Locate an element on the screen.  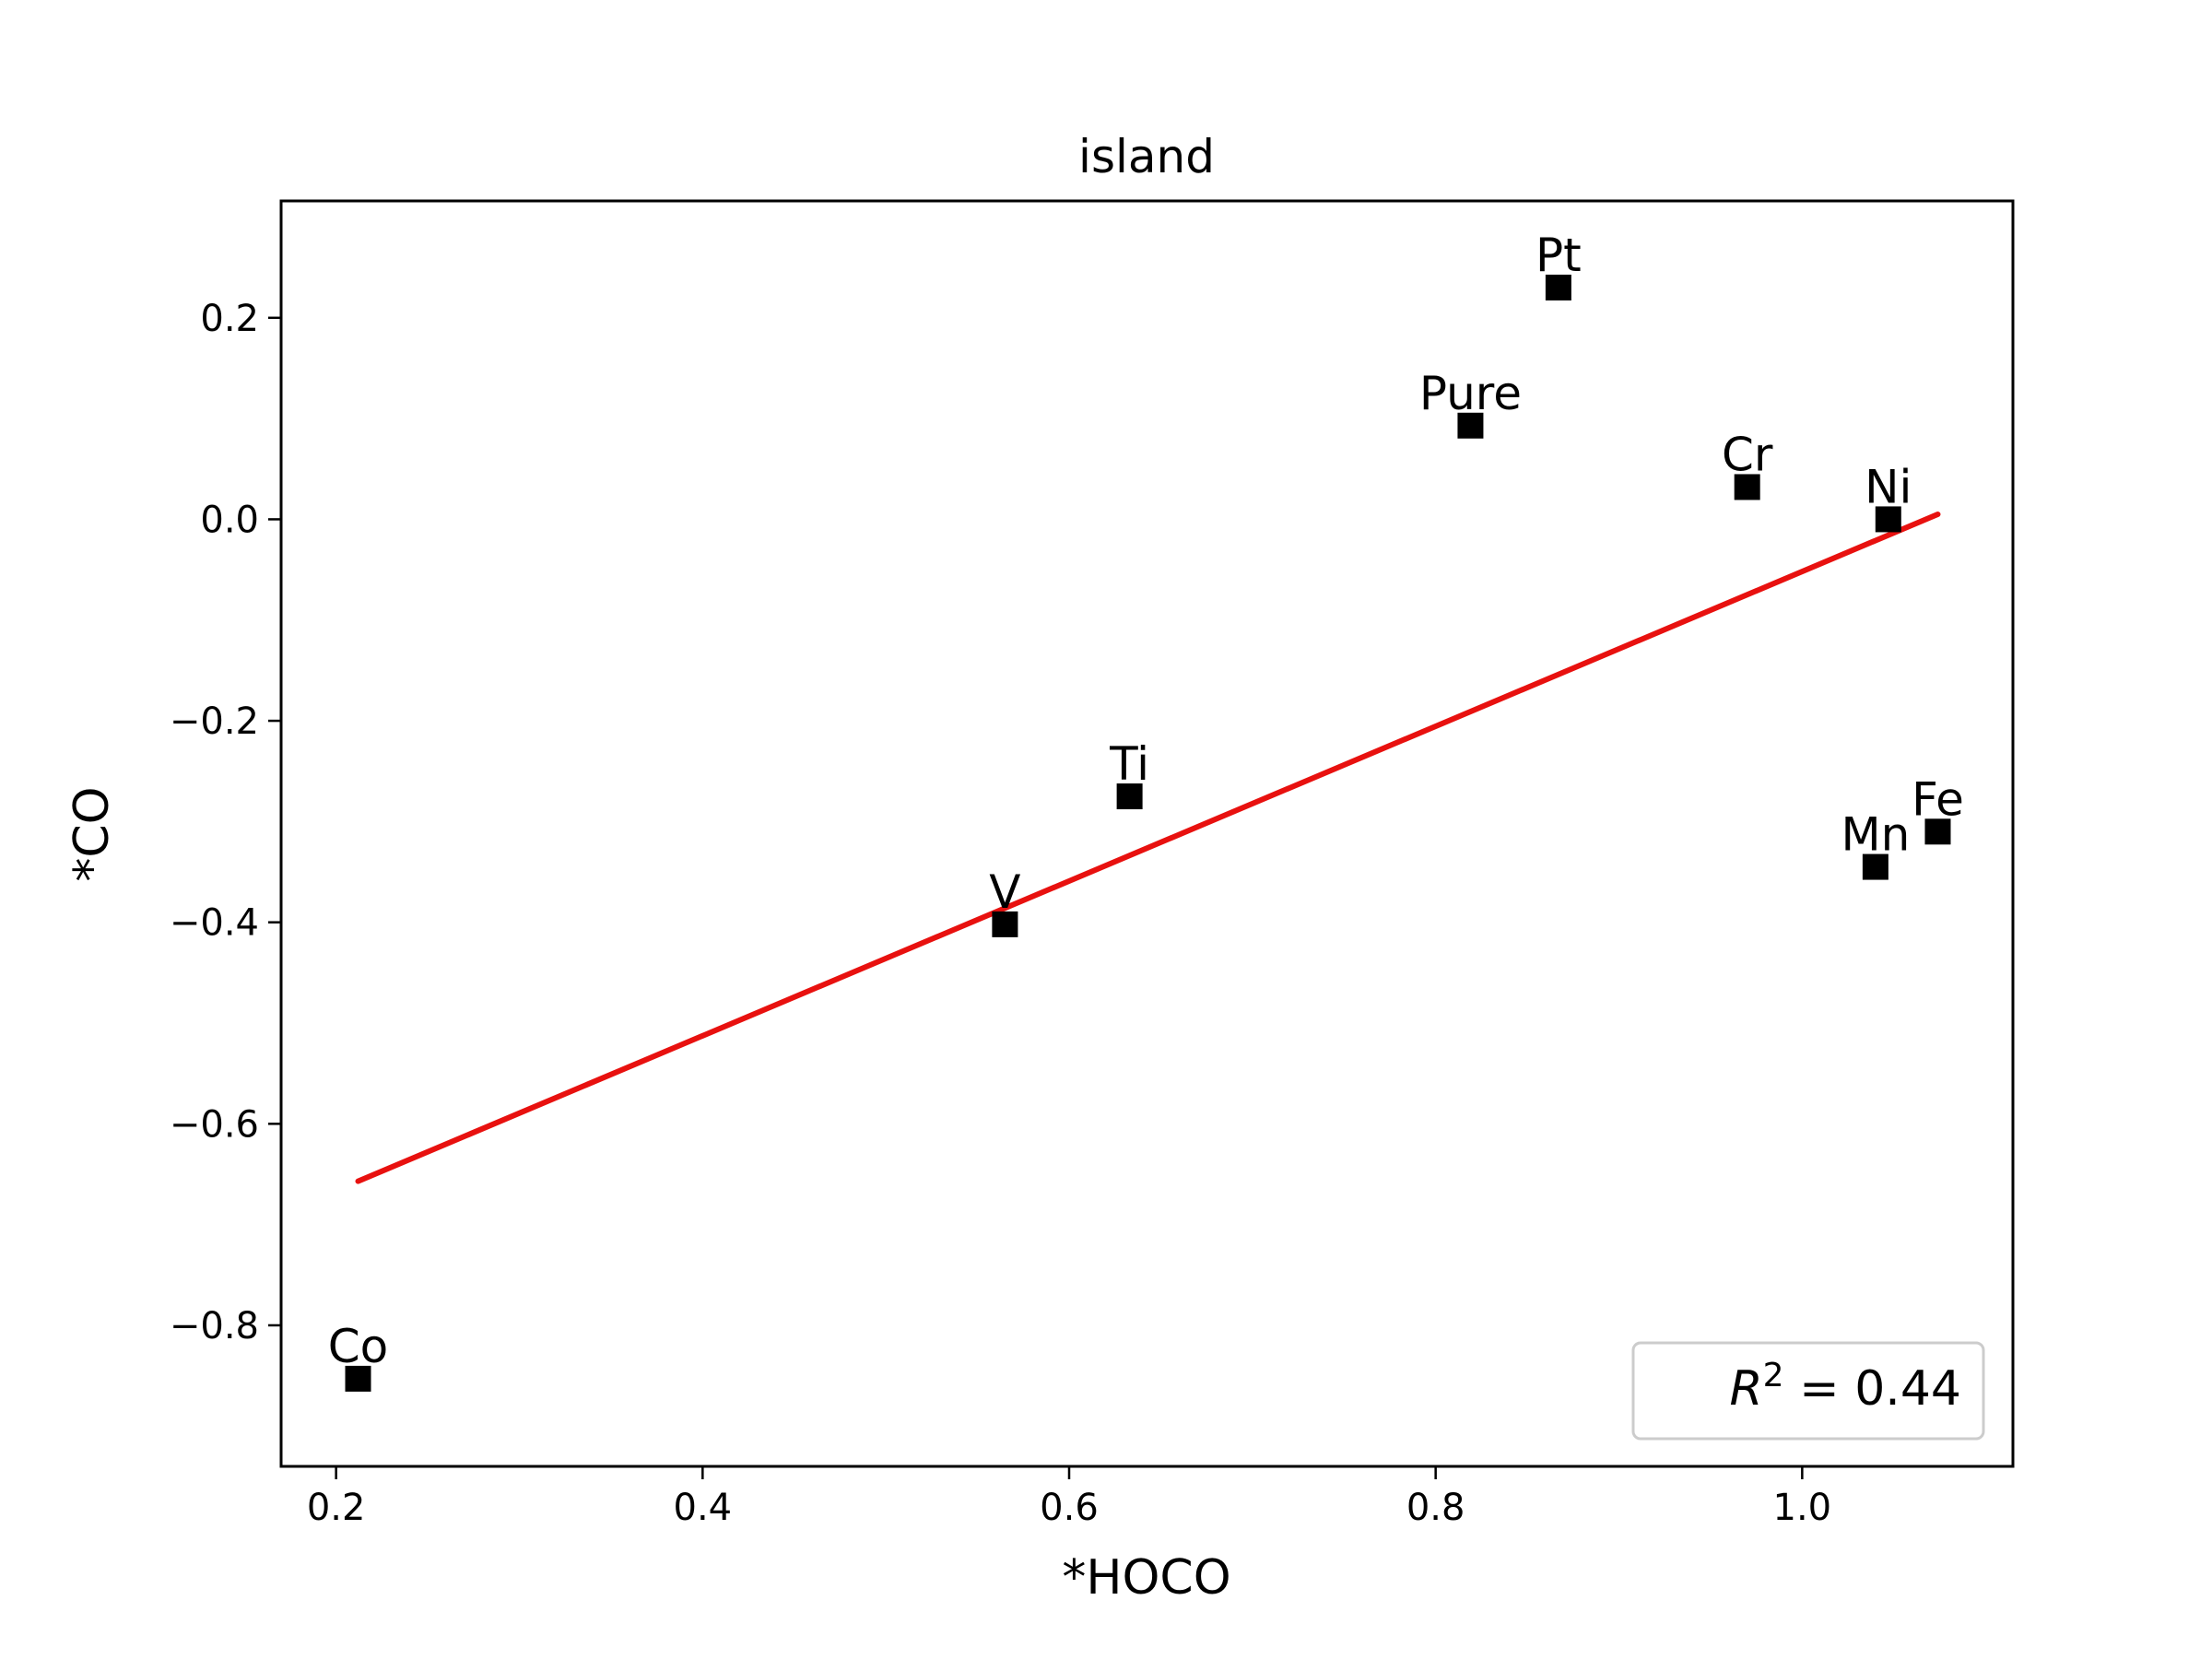
data-point-fe is located at coordinates (1937, 831).